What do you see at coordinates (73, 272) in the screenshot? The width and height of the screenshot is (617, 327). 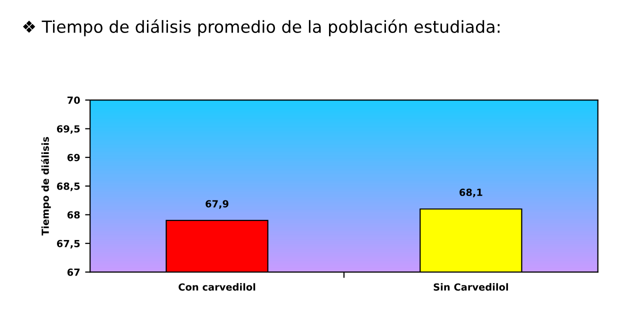 I see `y-tick-label: 67` at bounding box center [73, 272].